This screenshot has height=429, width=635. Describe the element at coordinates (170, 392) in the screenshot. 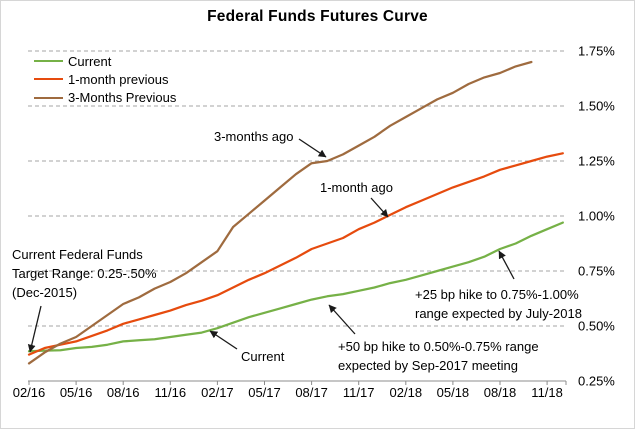

I see `x-tick-label: 11/16` at that location.